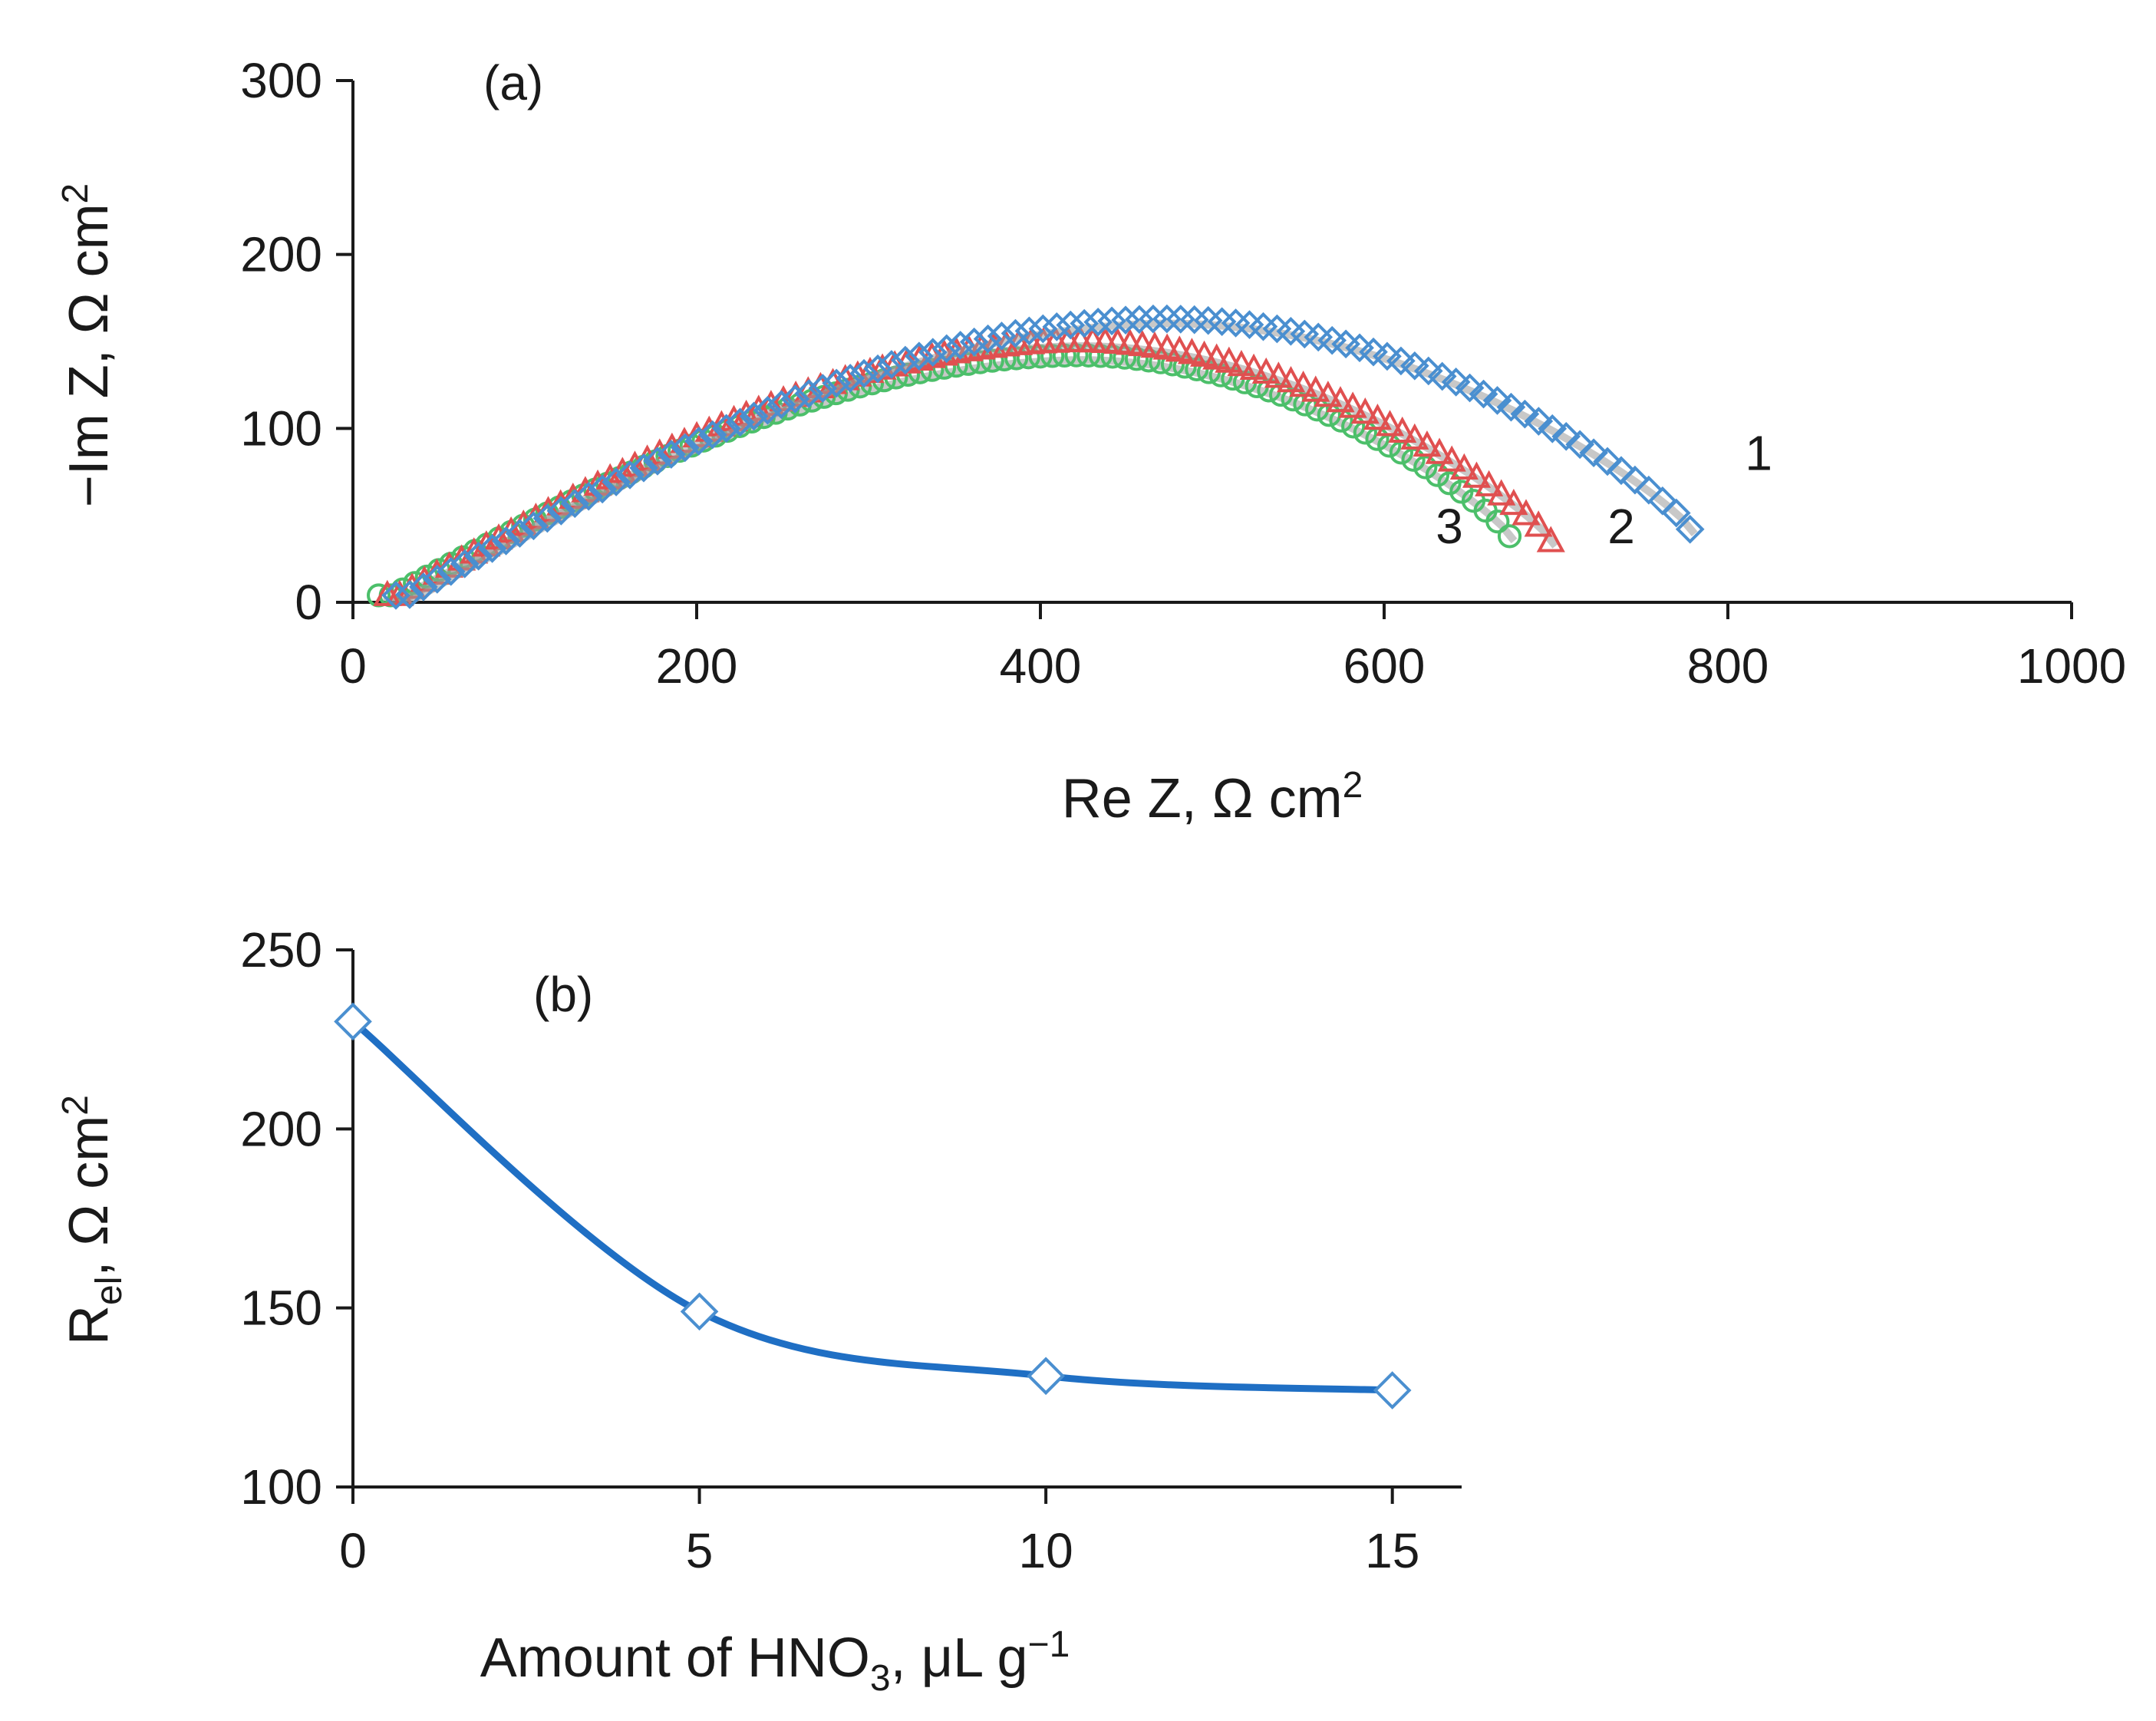  I want to click on chart-b-x-tick-label: 0, so click(353, 1551).